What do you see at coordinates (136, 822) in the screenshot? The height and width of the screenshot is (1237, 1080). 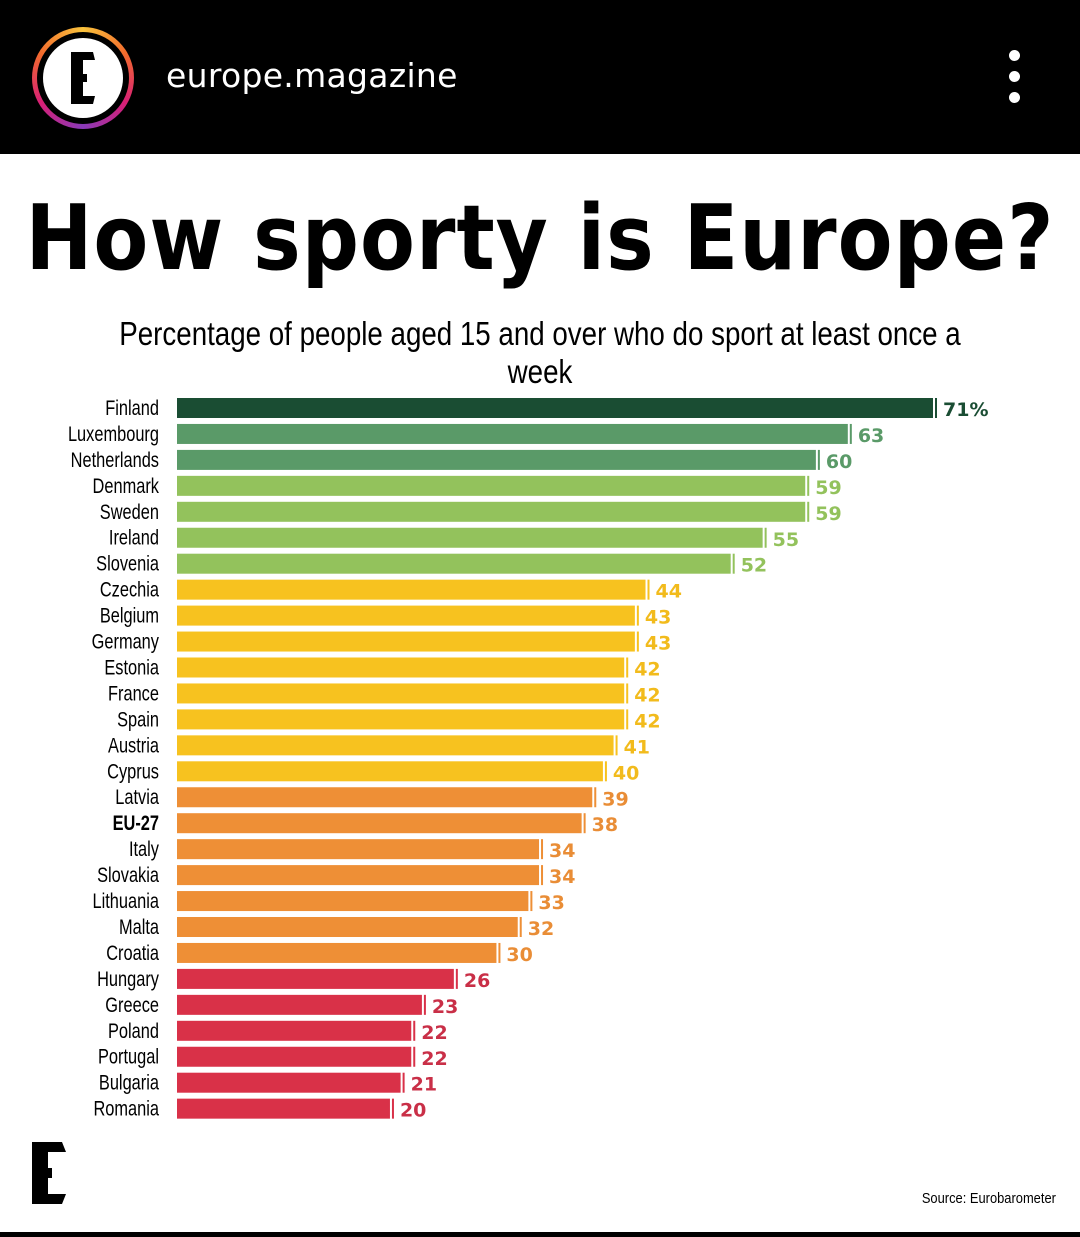 I see `category-label: EU-27` at bounding box center [136, 822].